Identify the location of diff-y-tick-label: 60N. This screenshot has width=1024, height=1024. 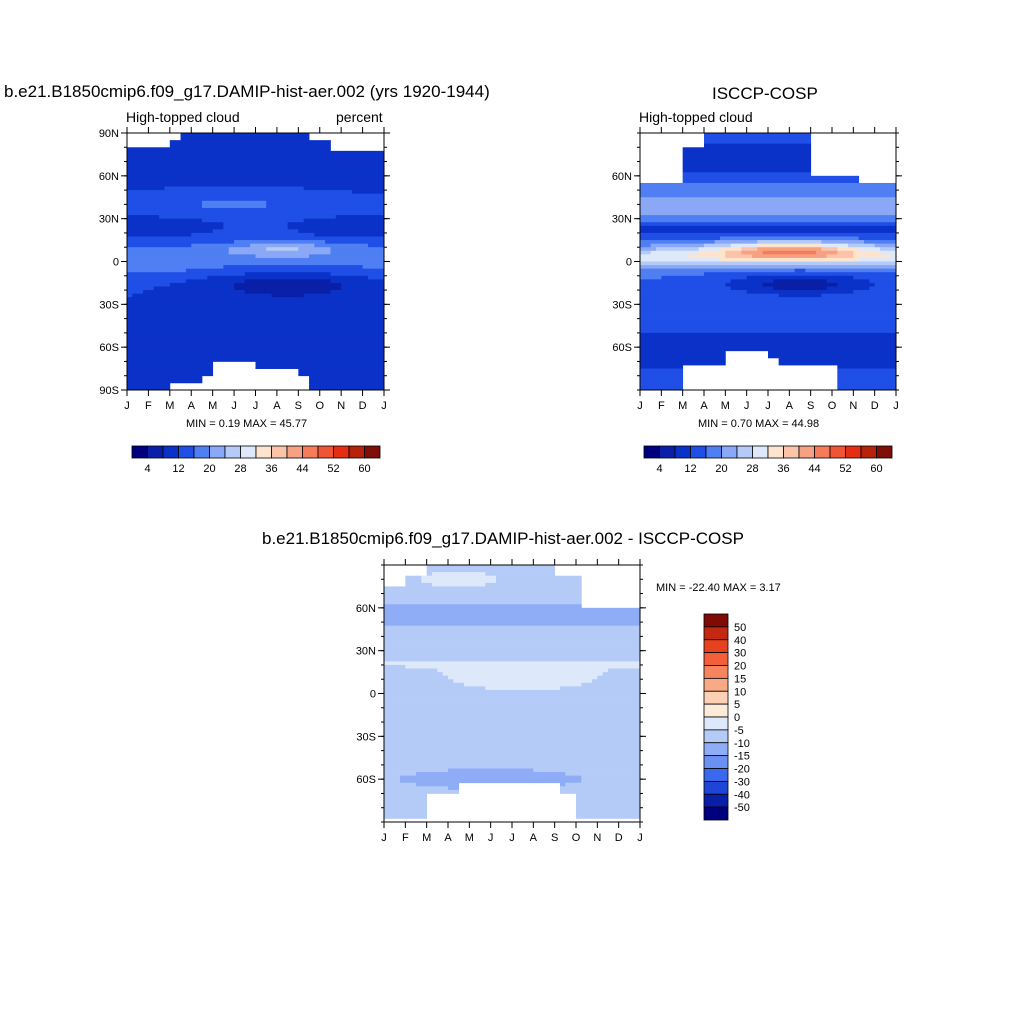
(366, 609).